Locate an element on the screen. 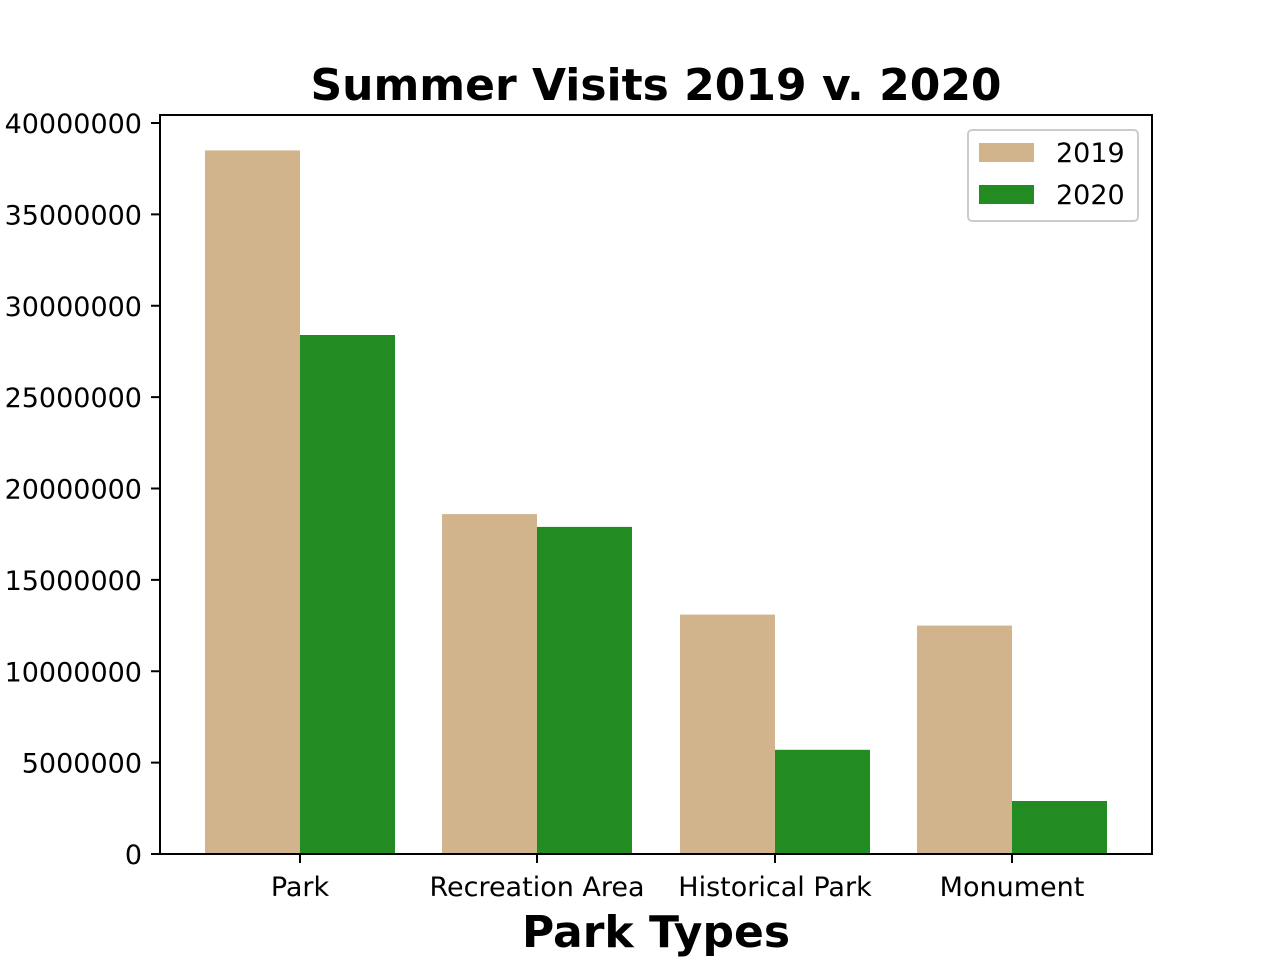 This screenshot has height=964, width=1280. legend-swatch-2019 is located at coordinates (1006, 152).